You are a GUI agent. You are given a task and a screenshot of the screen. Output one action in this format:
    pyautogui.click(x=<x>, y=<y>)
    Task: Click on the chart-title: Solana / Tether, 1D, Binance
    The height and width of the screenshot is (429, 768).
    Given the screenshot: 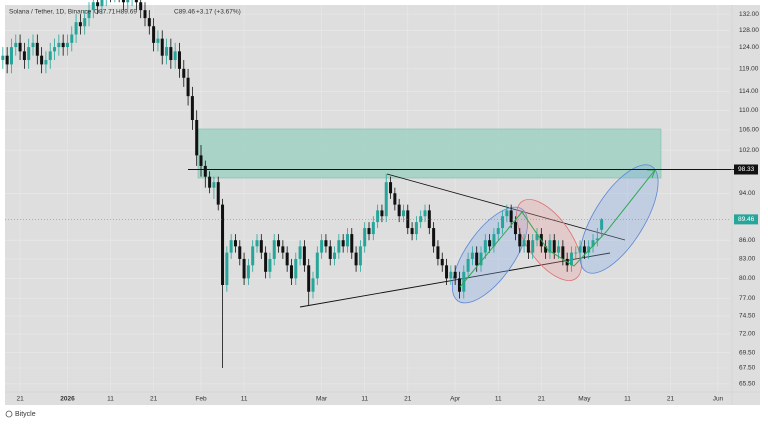 What is the action you would take?
    pyautogui.click(x=50, y=12)
    